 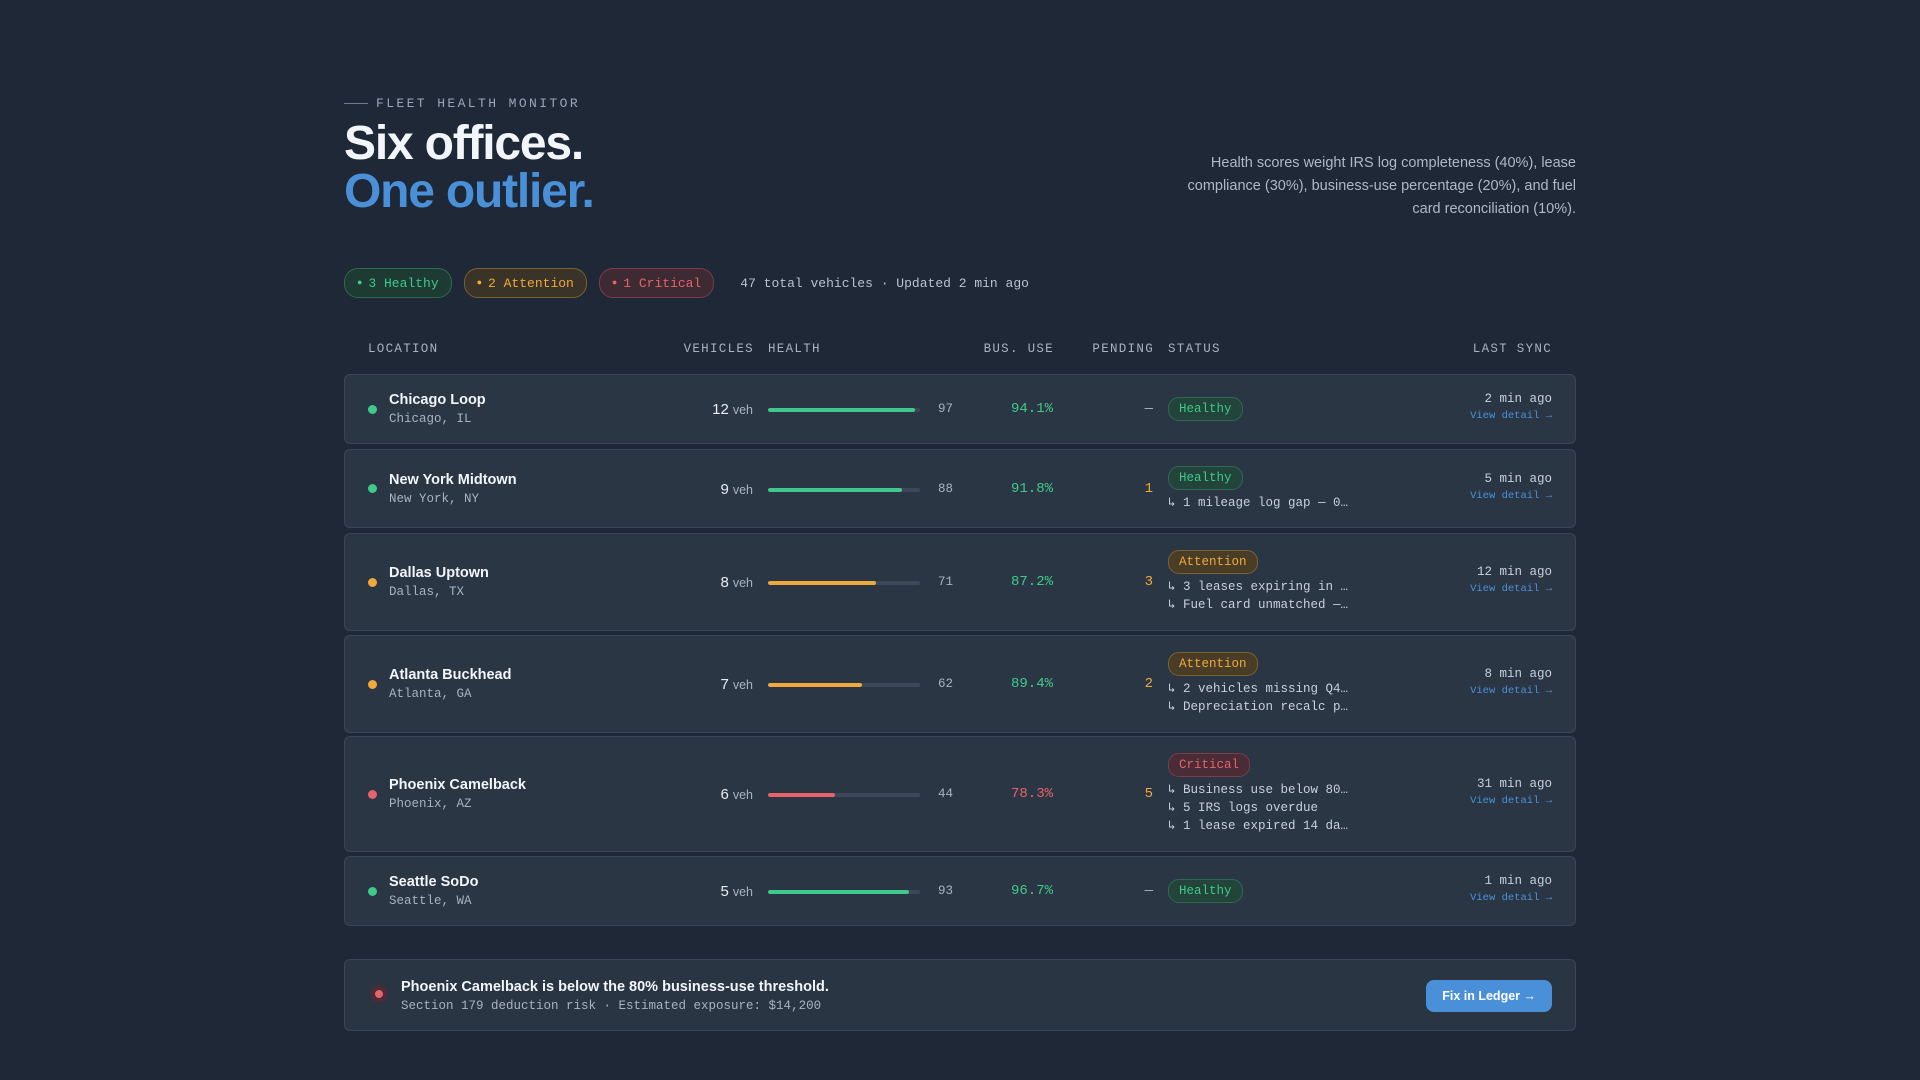 What do you see at coordinates (946, 794) in the screenshot?
I see `health-score: 44` at bounding box center [946, 794].